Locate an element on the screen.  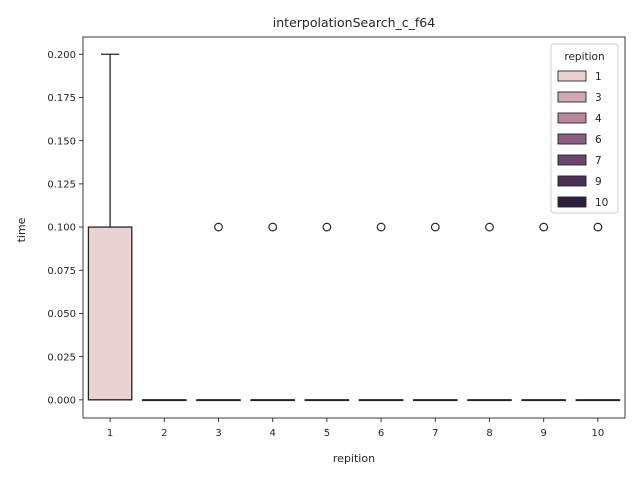
legend-entry-7: 7 is located at coordinates (579, 160).